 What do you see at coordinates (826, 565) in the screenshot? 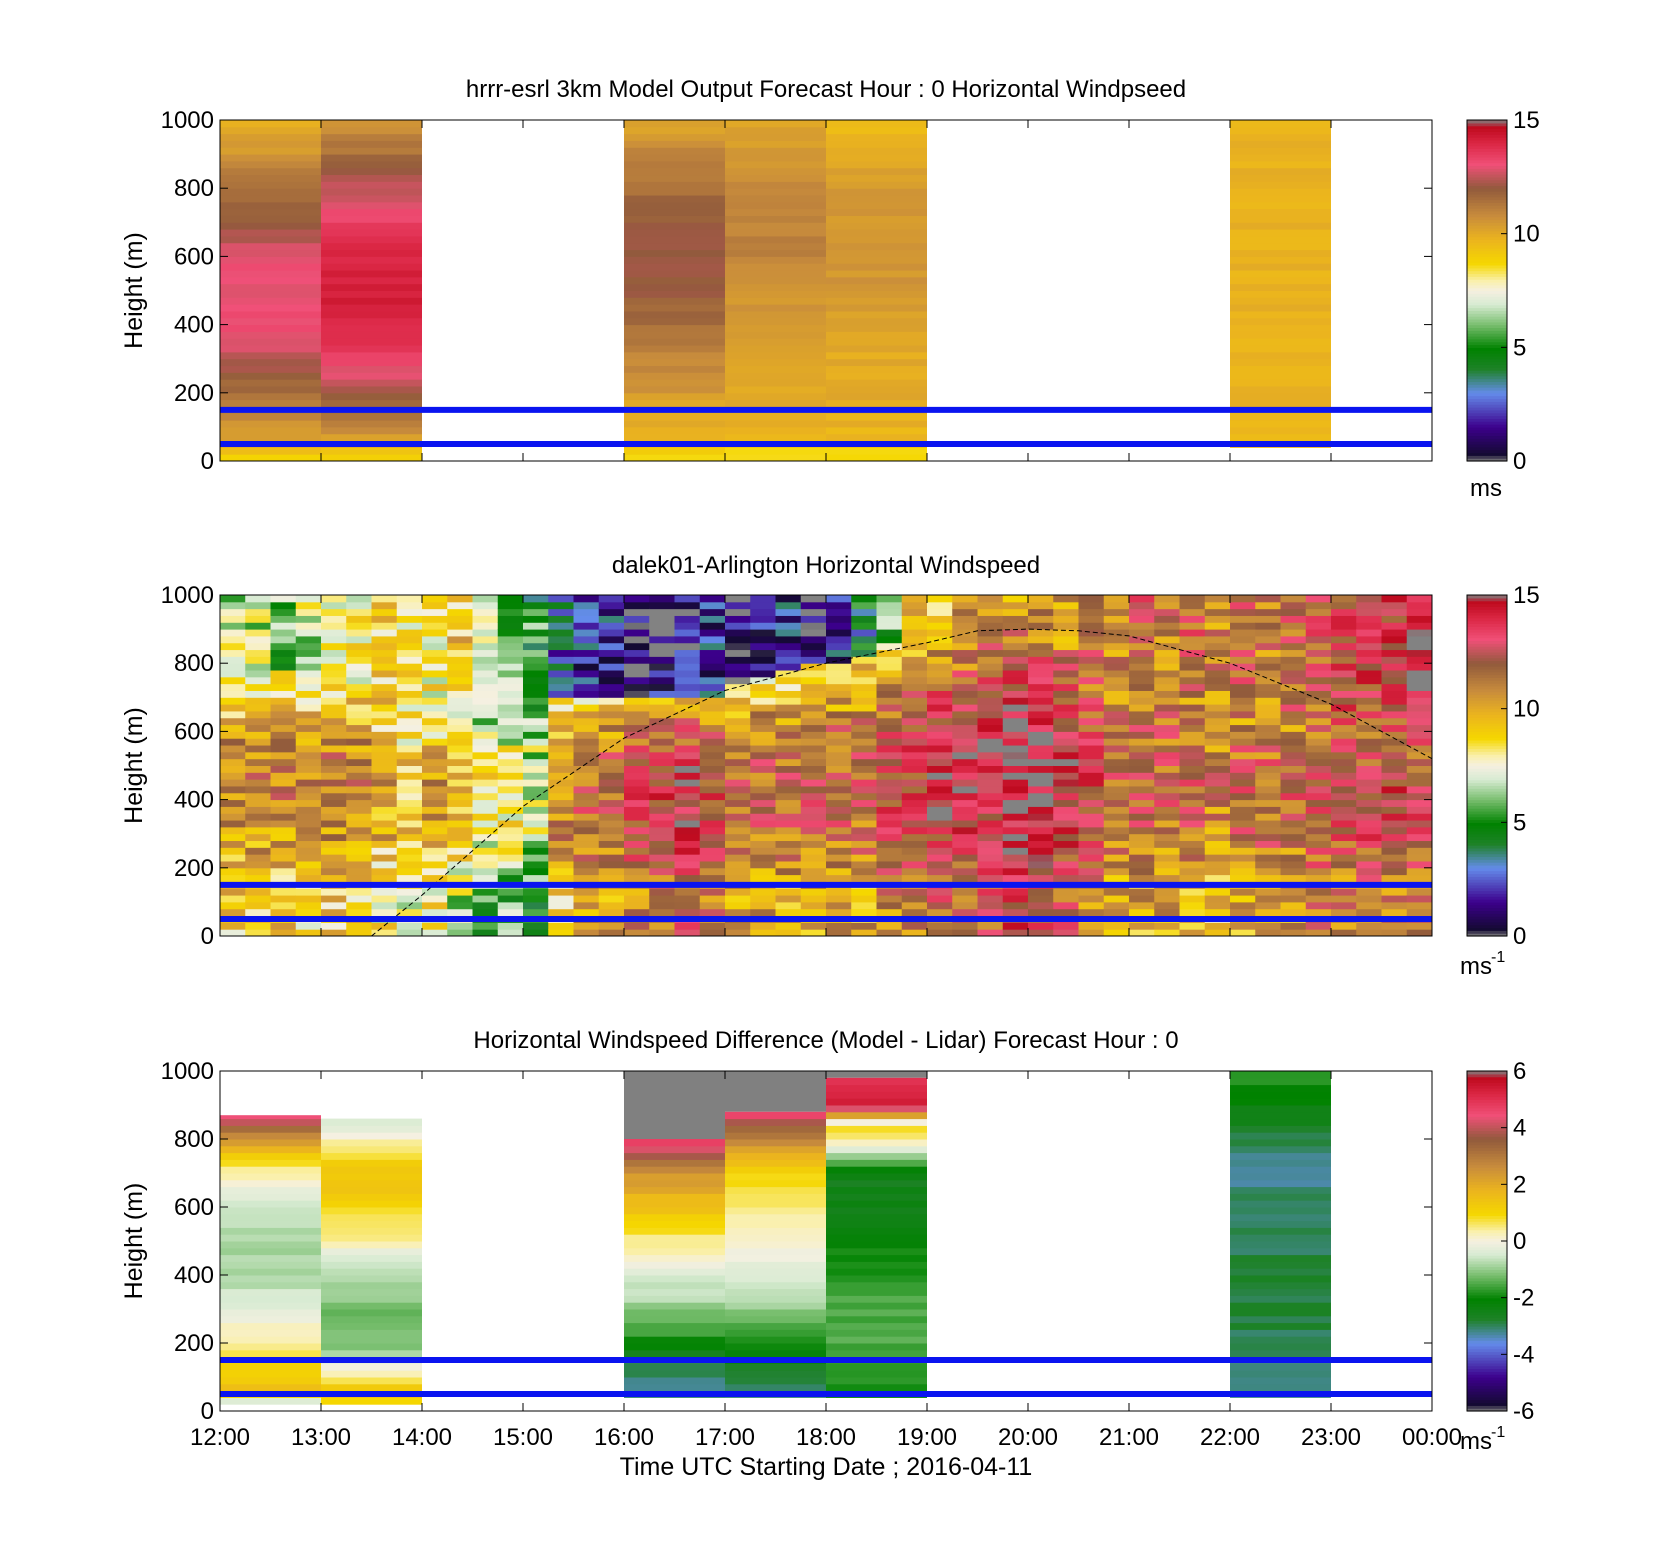
I see `panel-title: dalek01-Arlington Horizontal Windspeed` at bounding box center [826, 565].